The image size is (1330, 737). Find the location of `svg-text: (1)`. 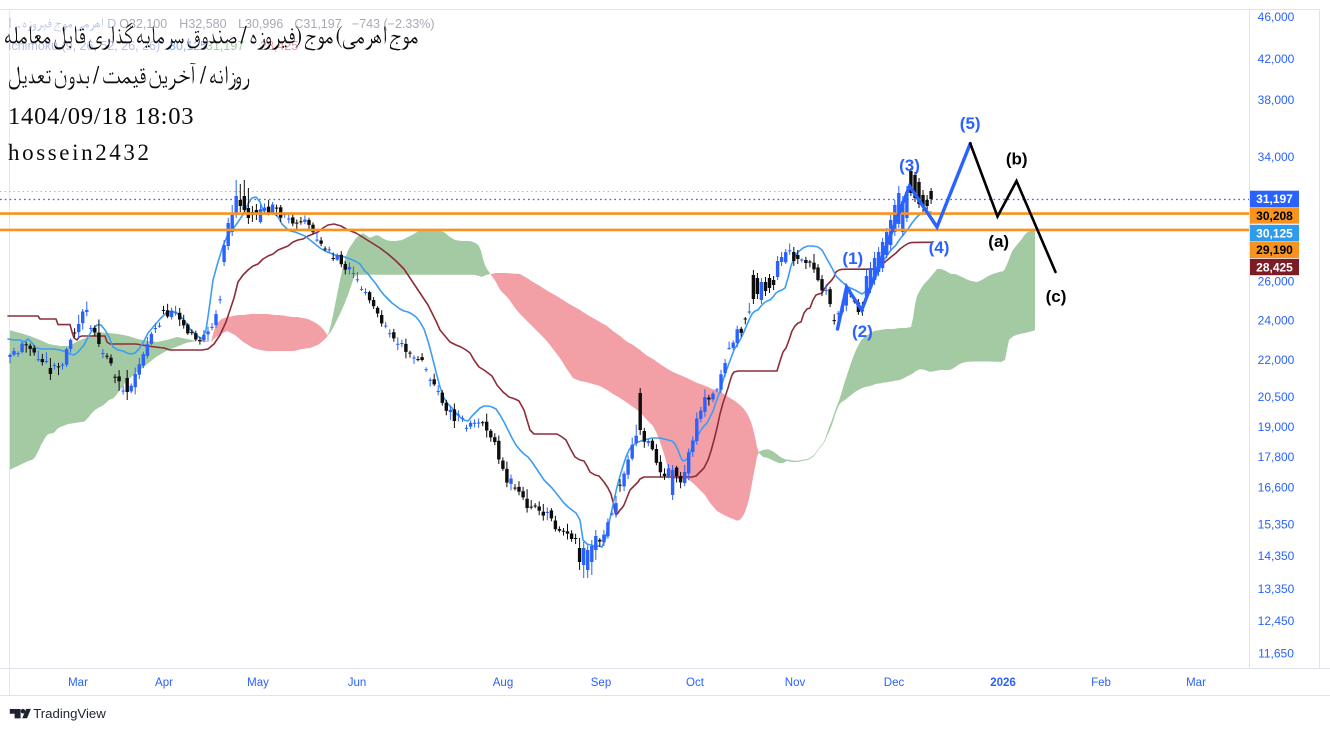

svg-text: (1) is located at coordinates (852, 258).